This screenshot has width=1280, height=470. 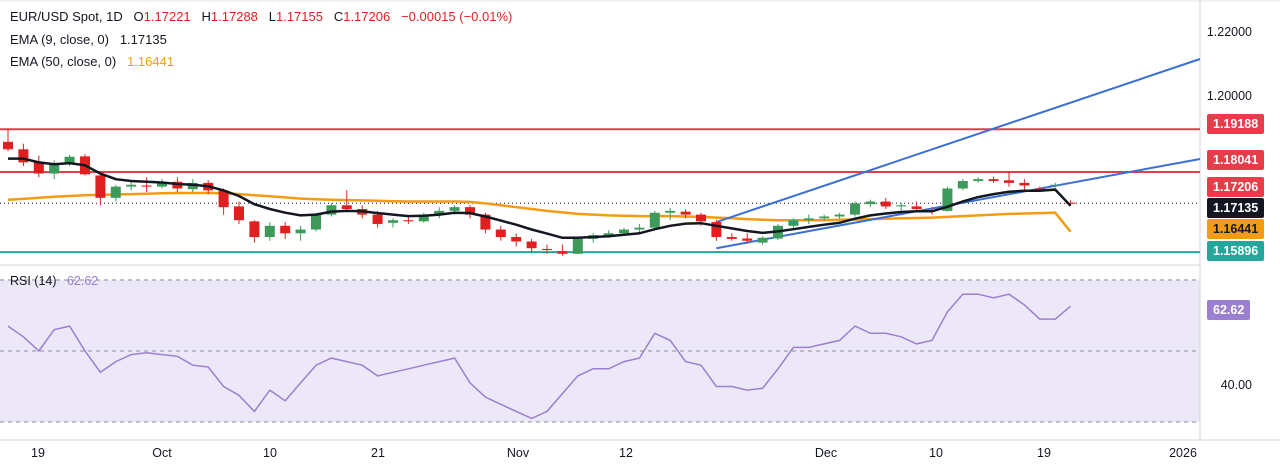 I want to click on ema9-line-layer, so click(x=540, y=198).